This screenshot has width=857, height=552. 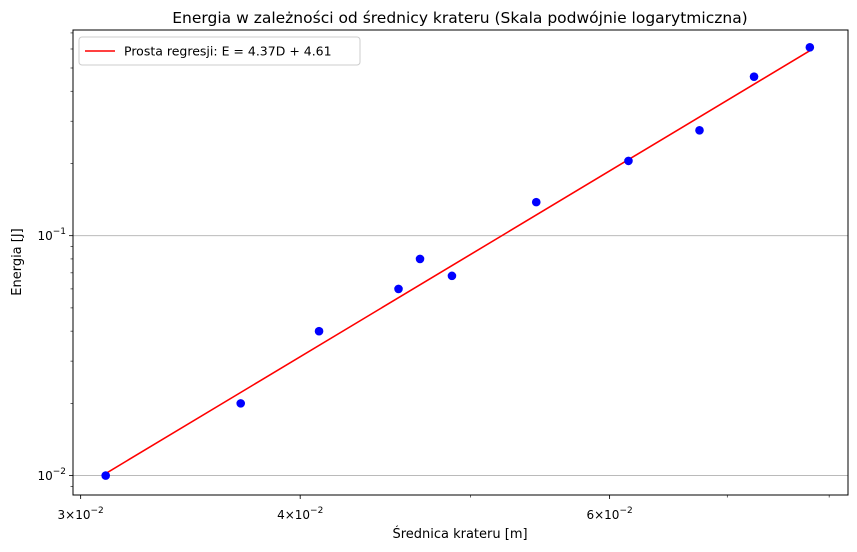 What do you see at coordinates (300, 514) in the screenshot?
I see `x-tick-label: 4×10⁻²` at bounding box center [300, 514].